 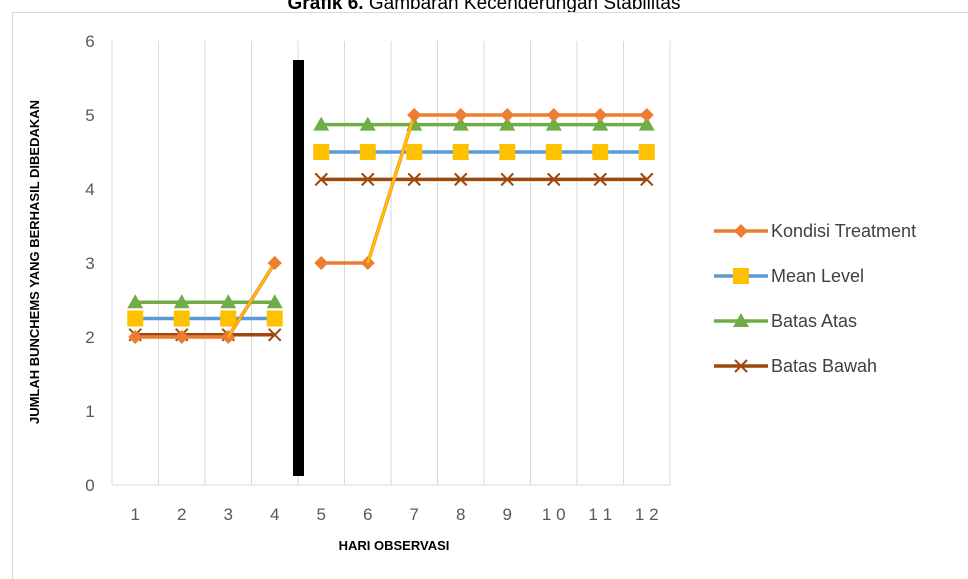 I want to click on legend-label-mean-level: Mean Level, so click(x=817, y=276).